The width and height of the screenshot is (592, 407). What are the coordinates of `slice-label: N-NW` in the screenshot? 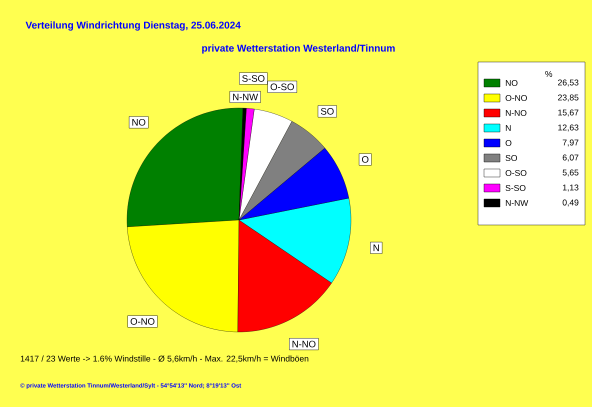 It's located at (245, 97).